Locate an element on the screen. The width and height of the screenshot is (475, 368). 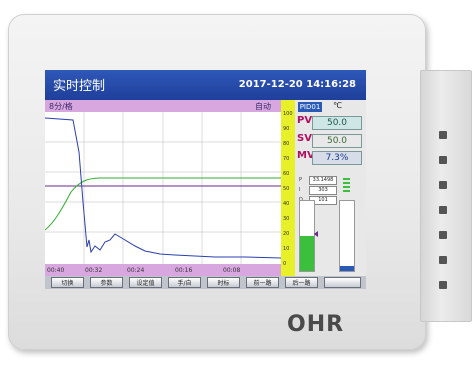
unit-label: ℃ is located at coordinates (337, 105).